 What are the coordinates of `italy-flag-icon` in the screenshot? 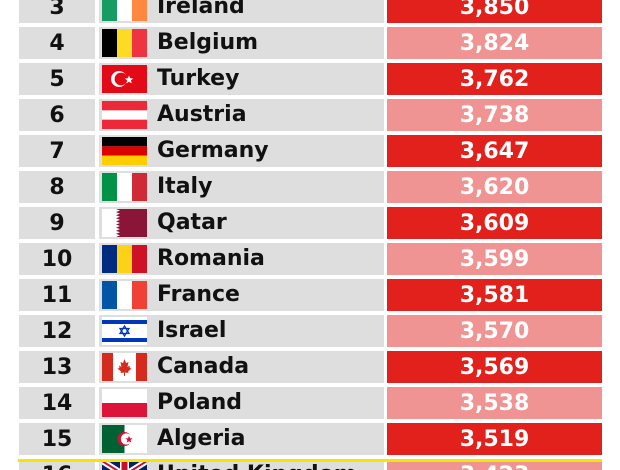 It's located at (124, 187).